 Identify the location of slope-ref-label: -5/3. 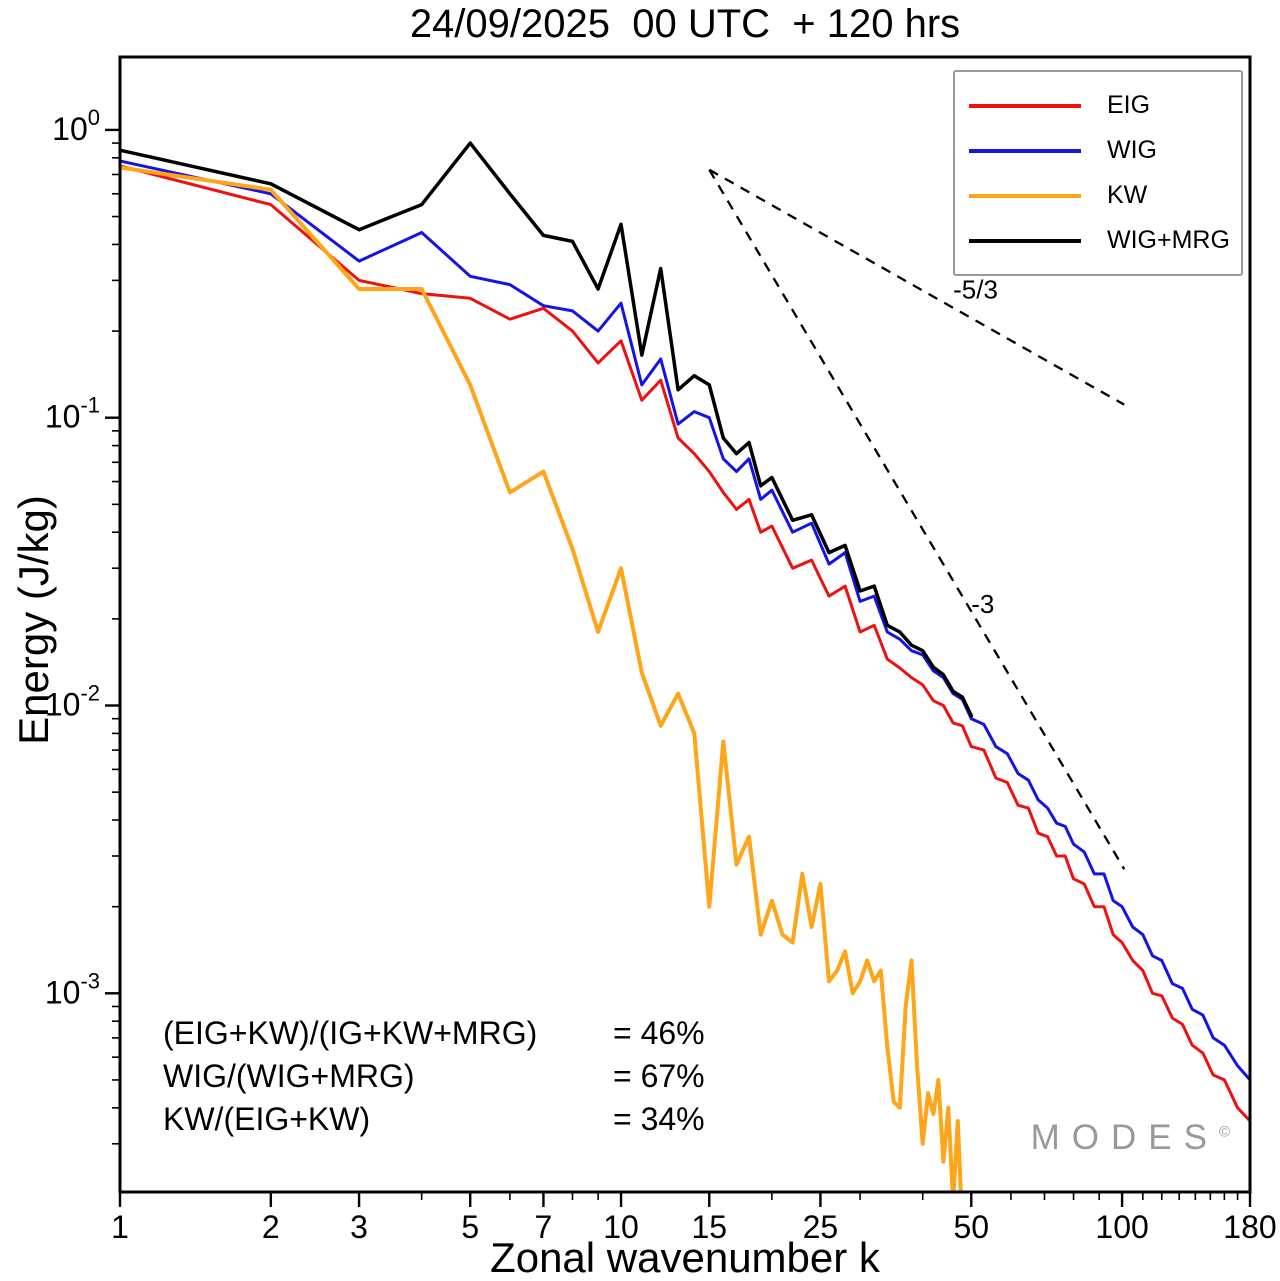
(975, 289).